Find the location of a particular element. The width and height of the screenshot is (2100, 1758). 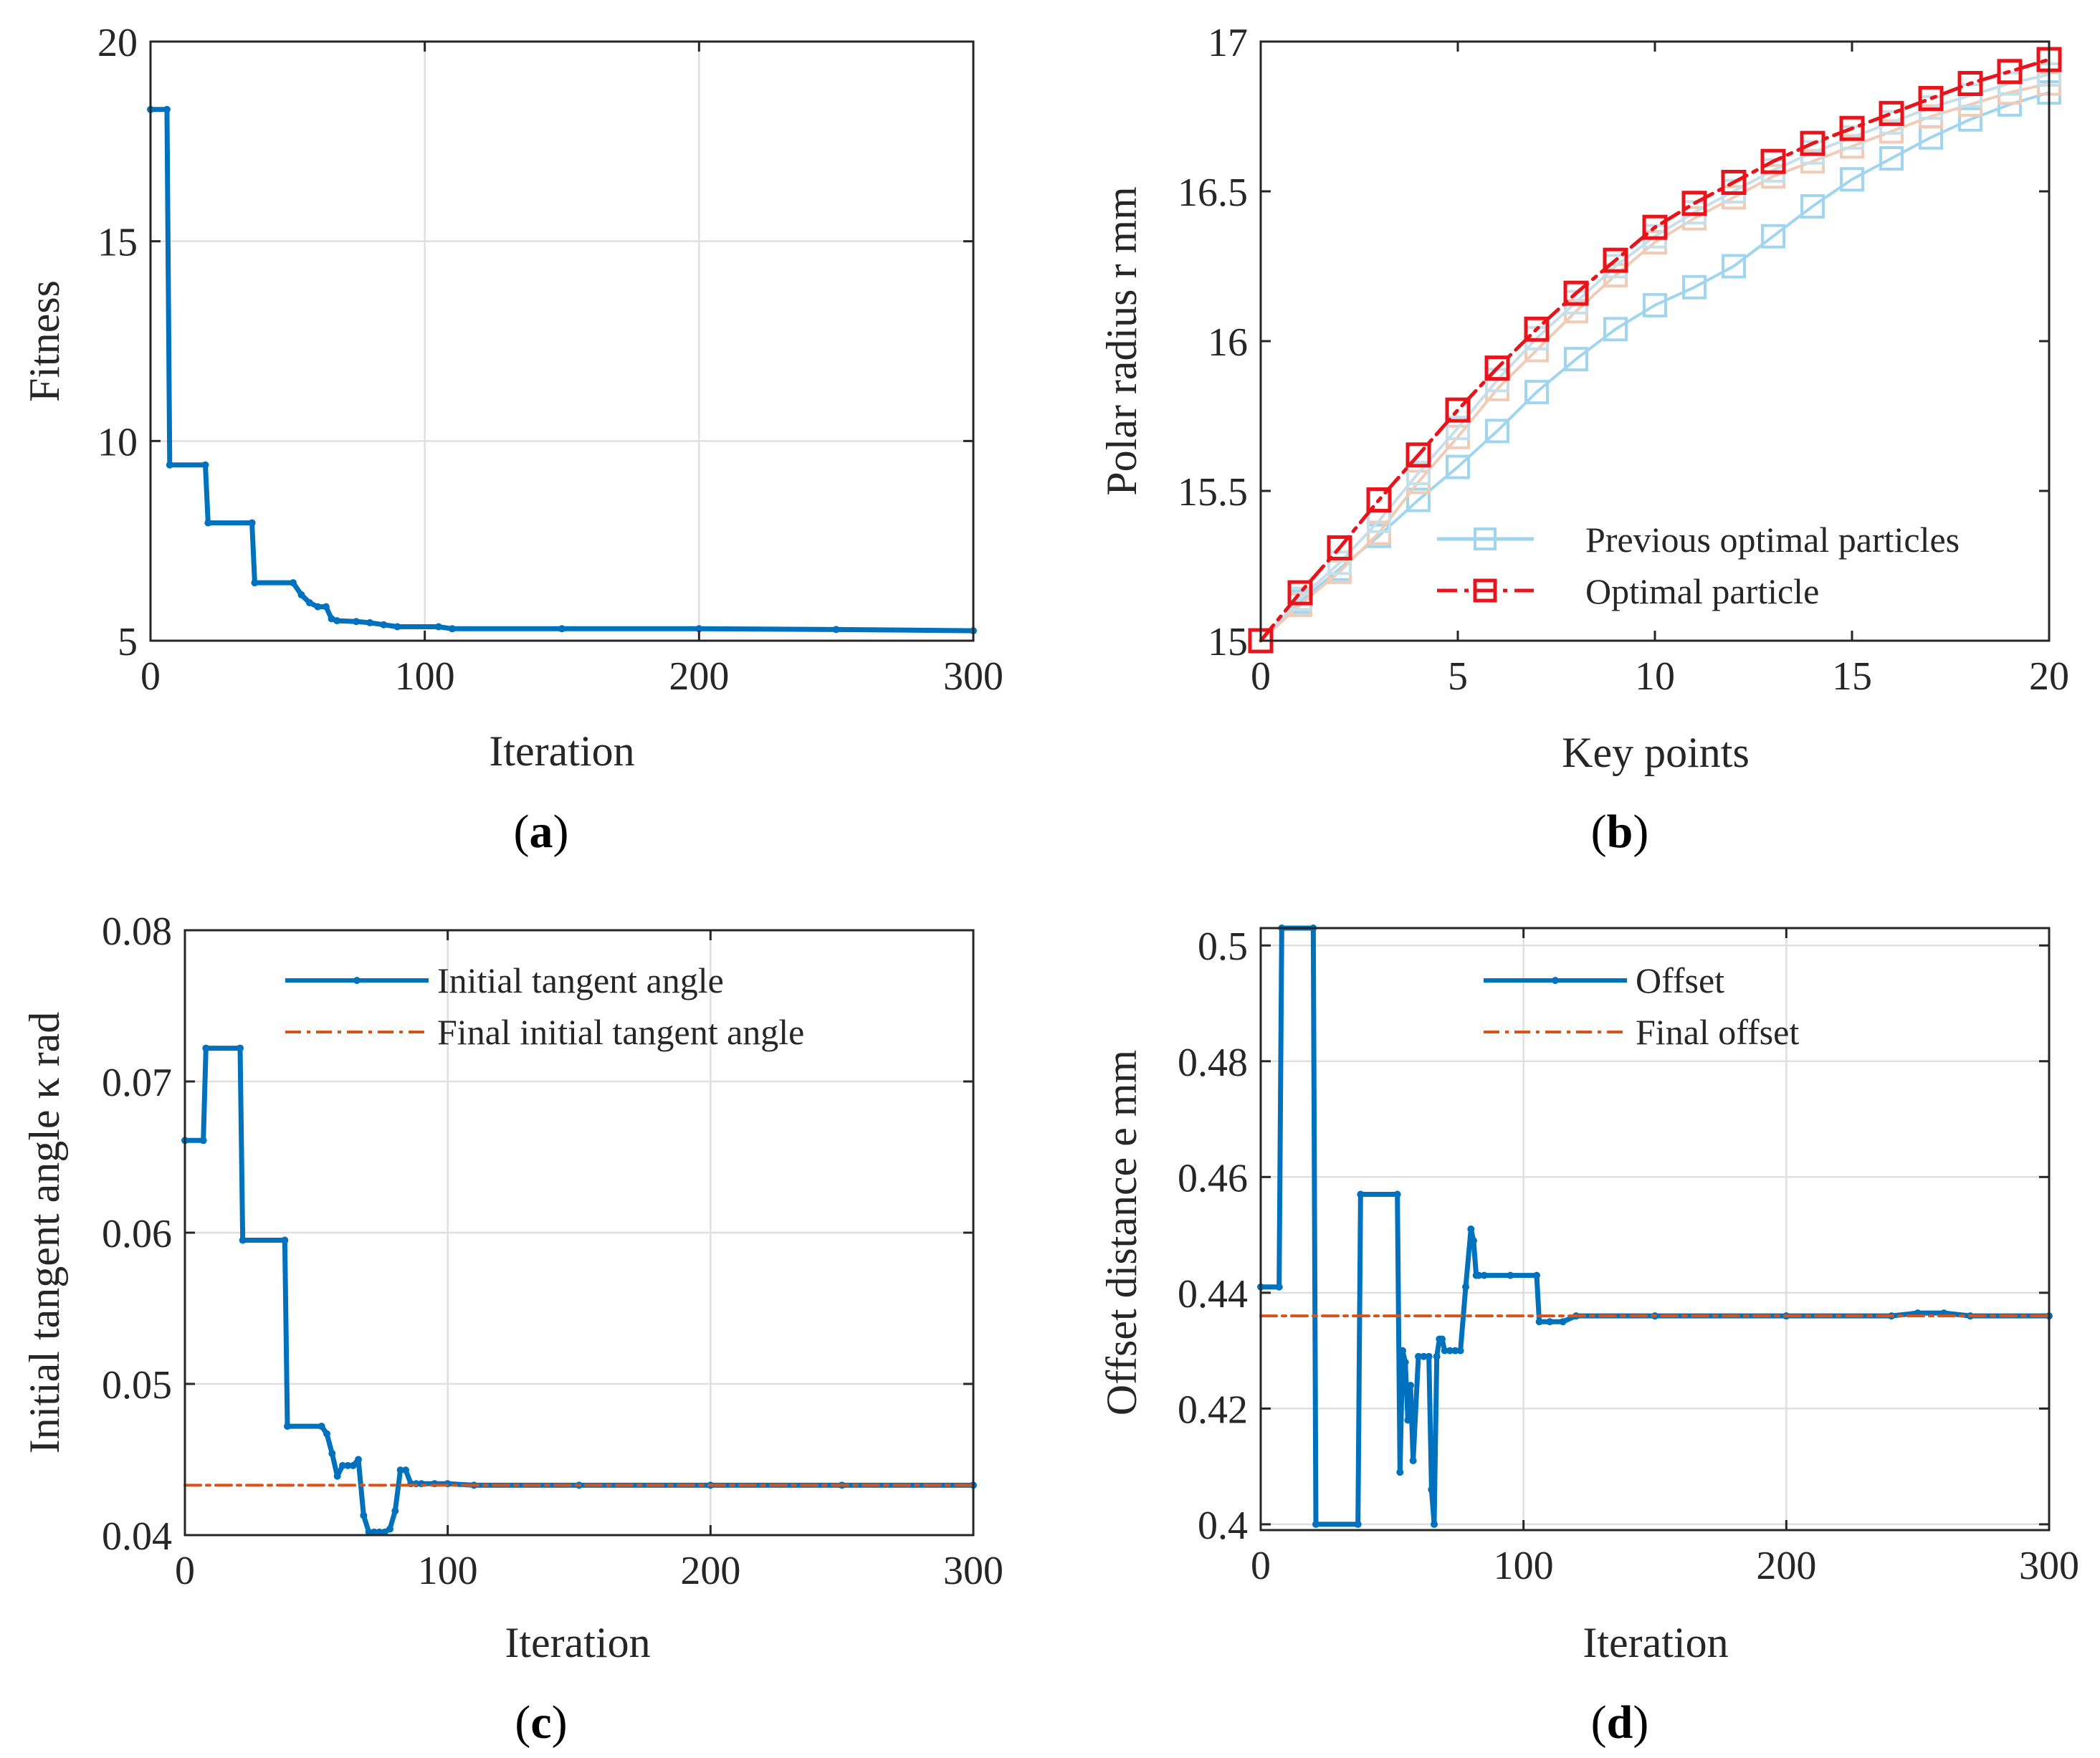

b-xtick-label-0: 0 is located at coordinates (1261, 676).